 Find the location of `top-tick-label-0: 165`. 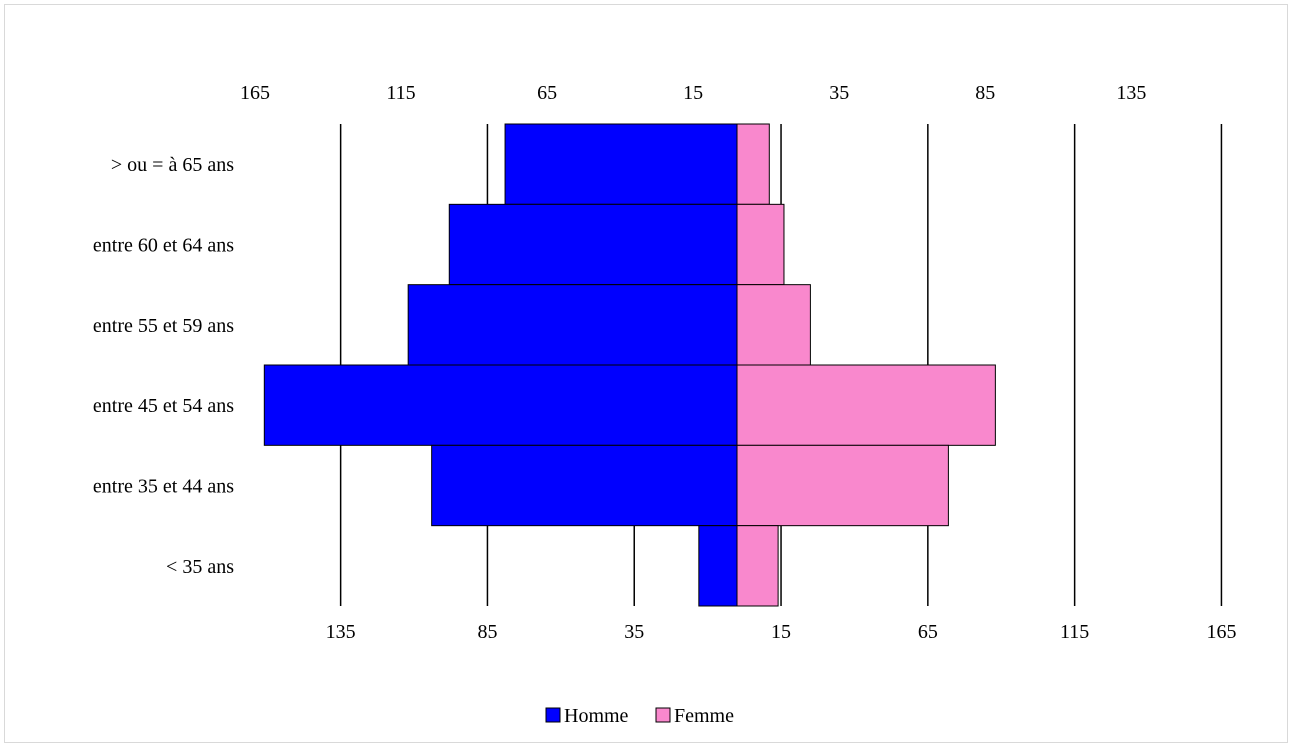

top-tick-label-0: 165 is located at coordinates (255, 93).